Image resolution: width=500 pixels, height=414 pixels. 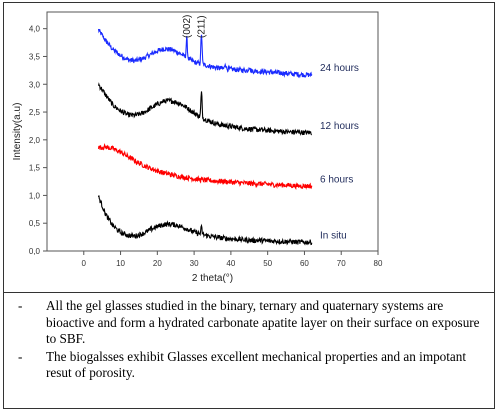 I want to click on y-tick-label: 1,0, so click(x=35, y=195).